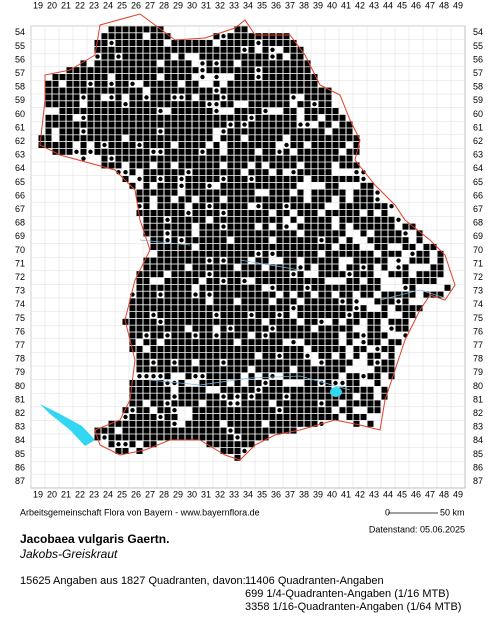 This screenshot has height=620, width=500. What do you see at coordinates (20, 141) in the screenshot?
I see `y-label: 62` at bounding box center [20, 141].